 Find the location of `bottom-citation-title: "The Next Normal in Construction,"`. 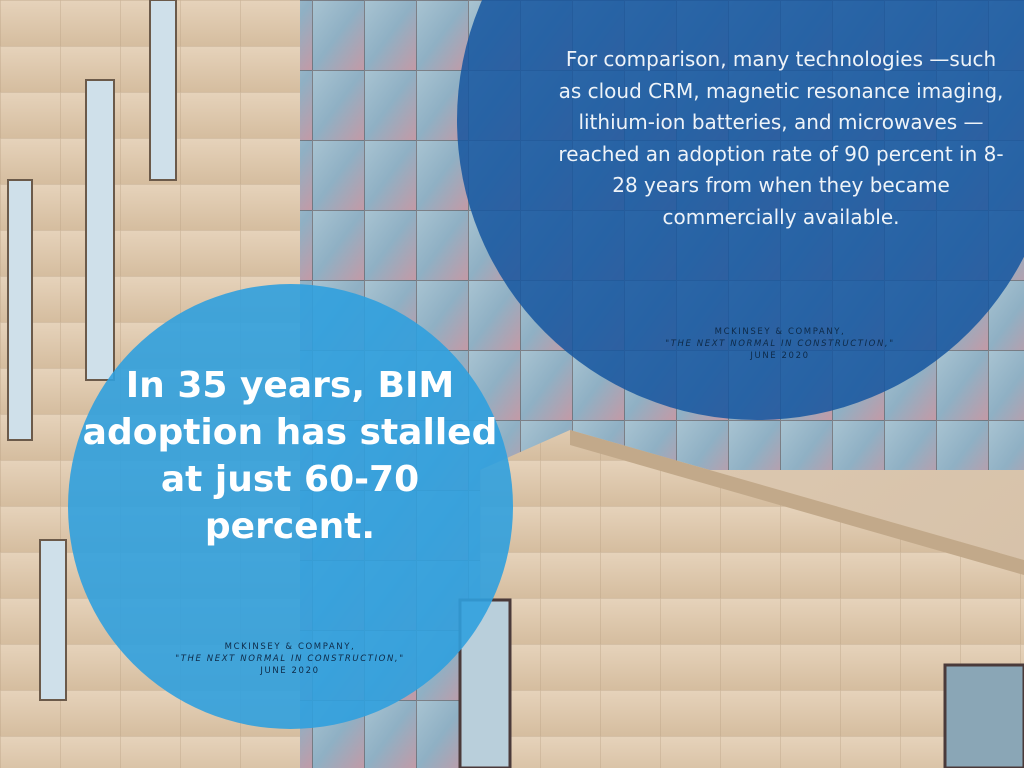

bottom-citation-title: "The Next Normal in Construction," is located at coordinates (290, 659).